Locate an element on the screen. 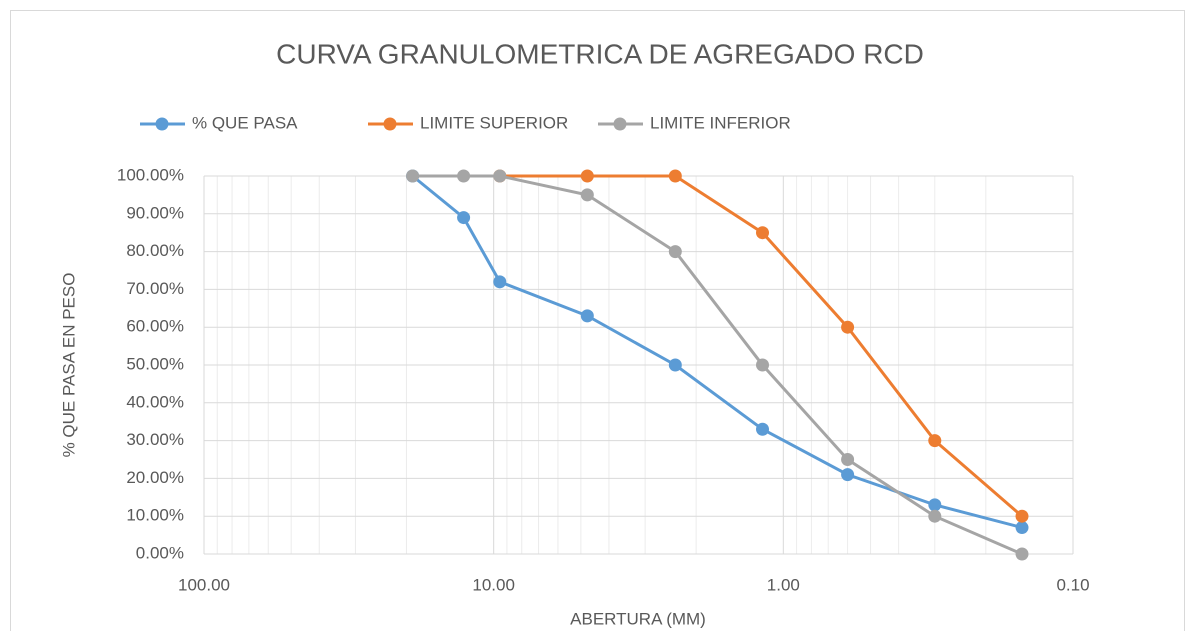 This screenshot has width=1186, height=631. y-tick-label: 30.00% is located at coordinates (155, 439).